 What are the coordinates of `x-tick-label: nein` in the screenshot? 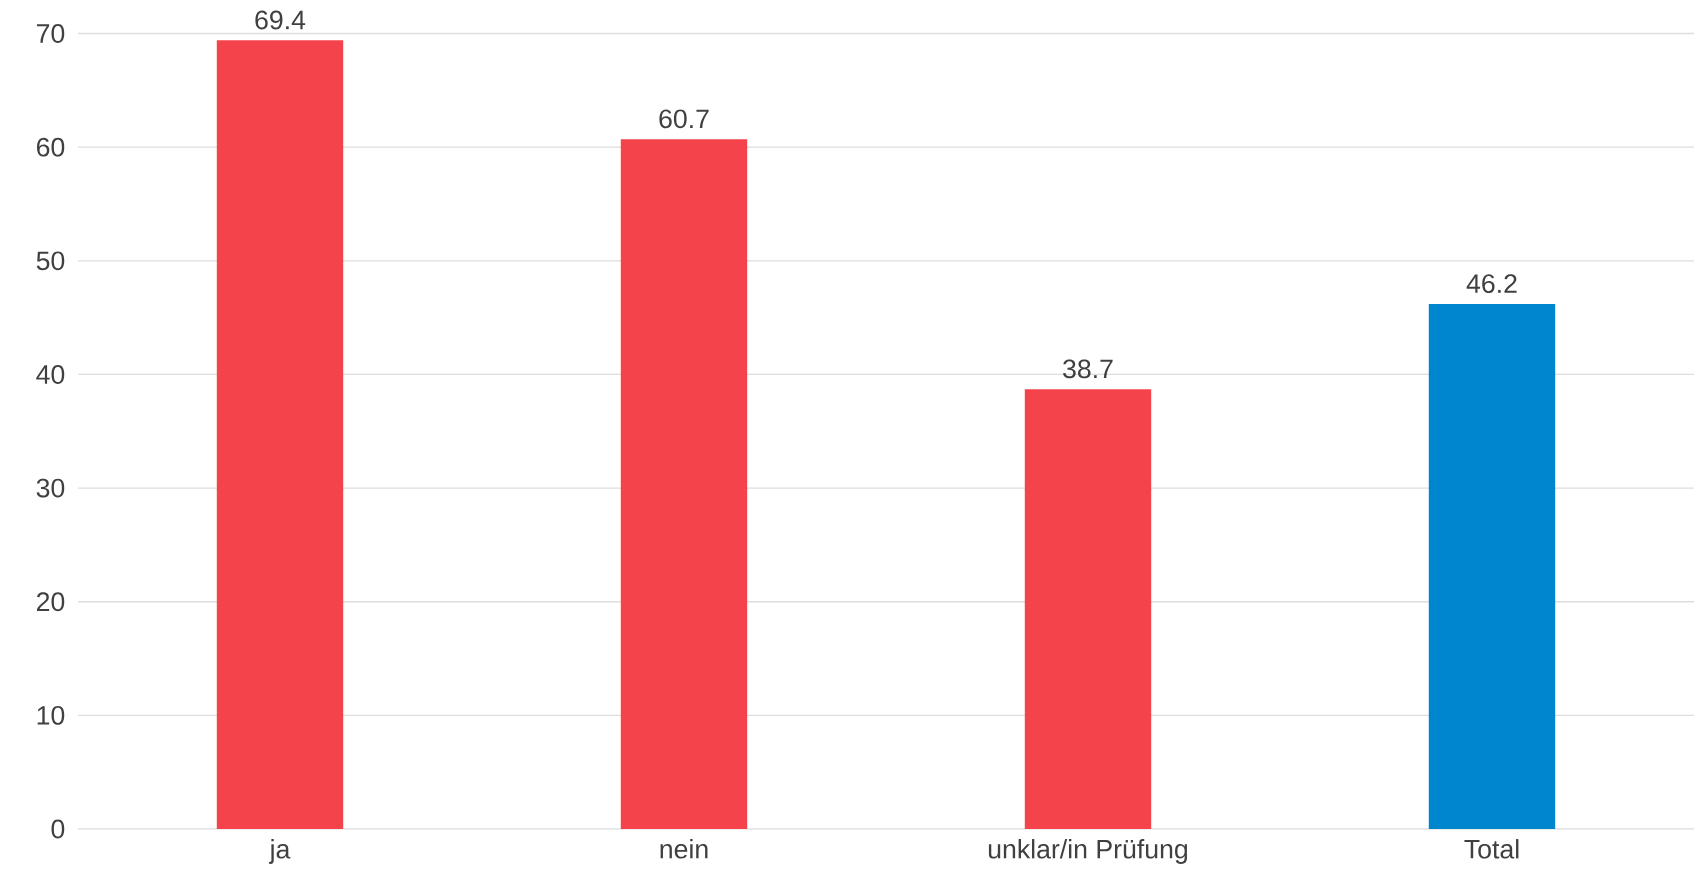 It's located at (684, 849).